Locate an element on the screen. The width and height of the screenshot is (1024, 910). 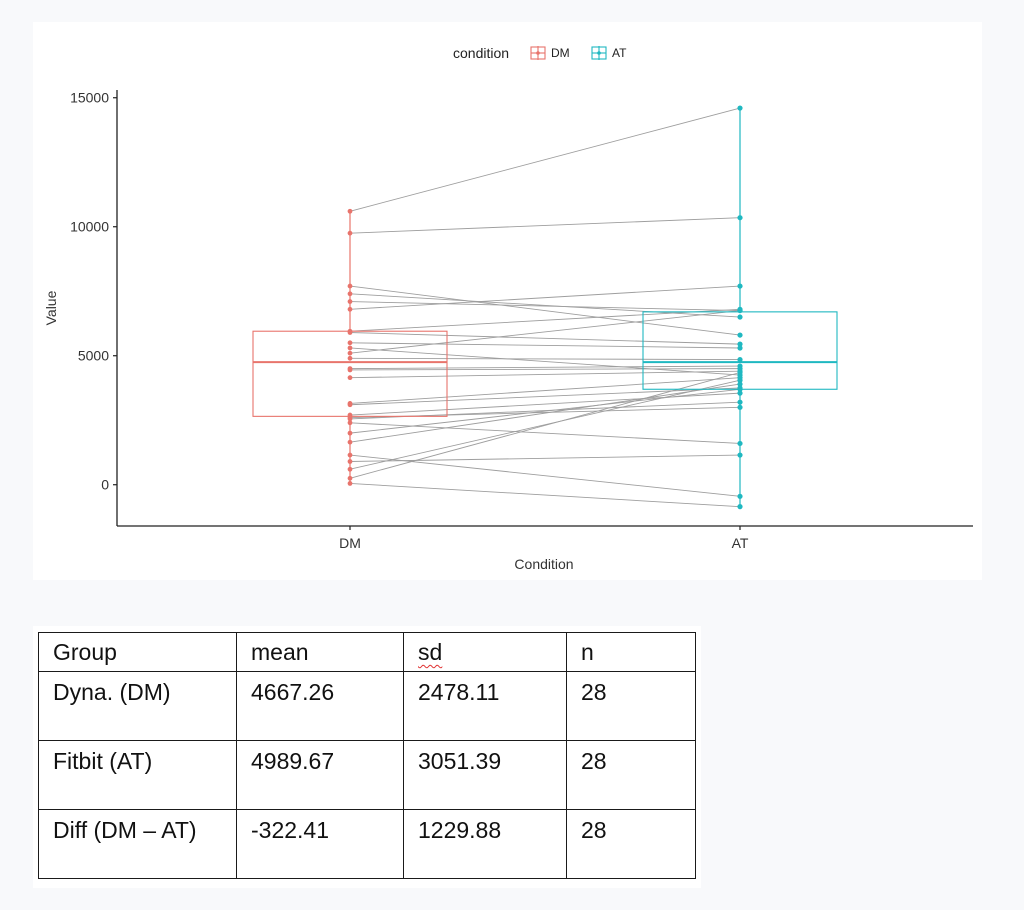
legend-key-dm is located at coordinates (538, 53).